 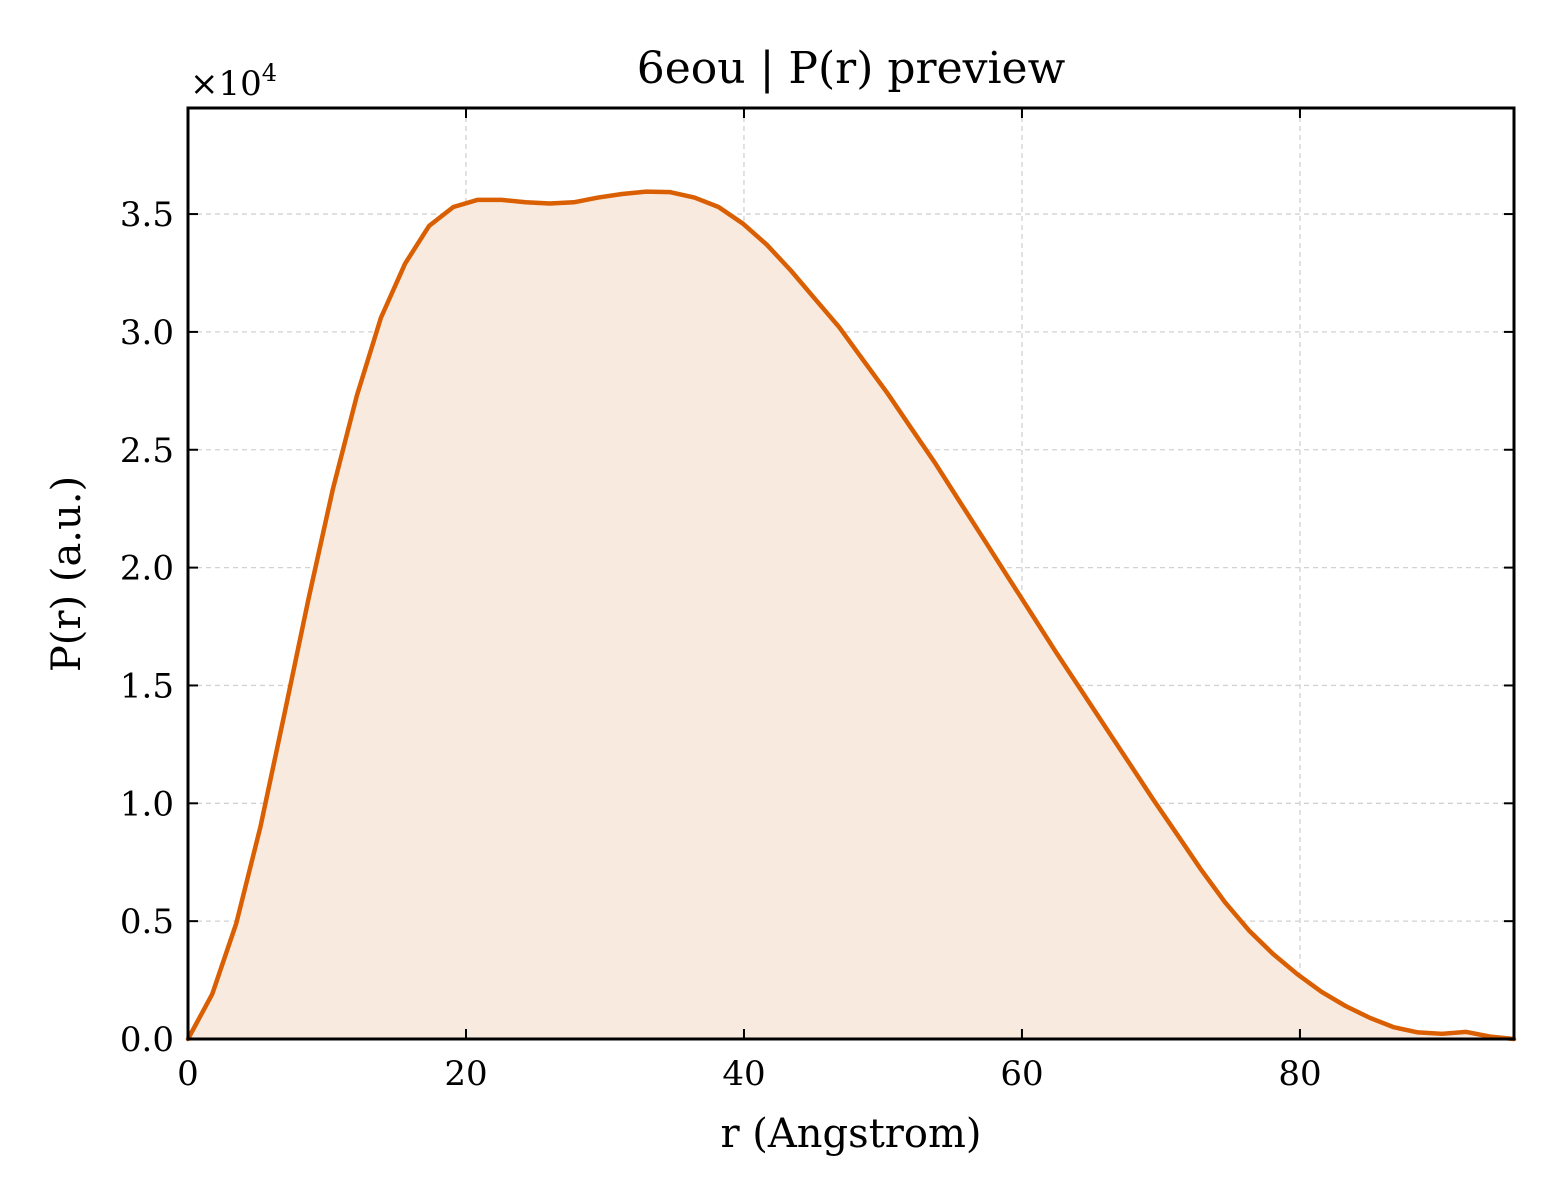 I want to click on y-axis-multiplier: ×10⁴, so click(x=233, y=81).